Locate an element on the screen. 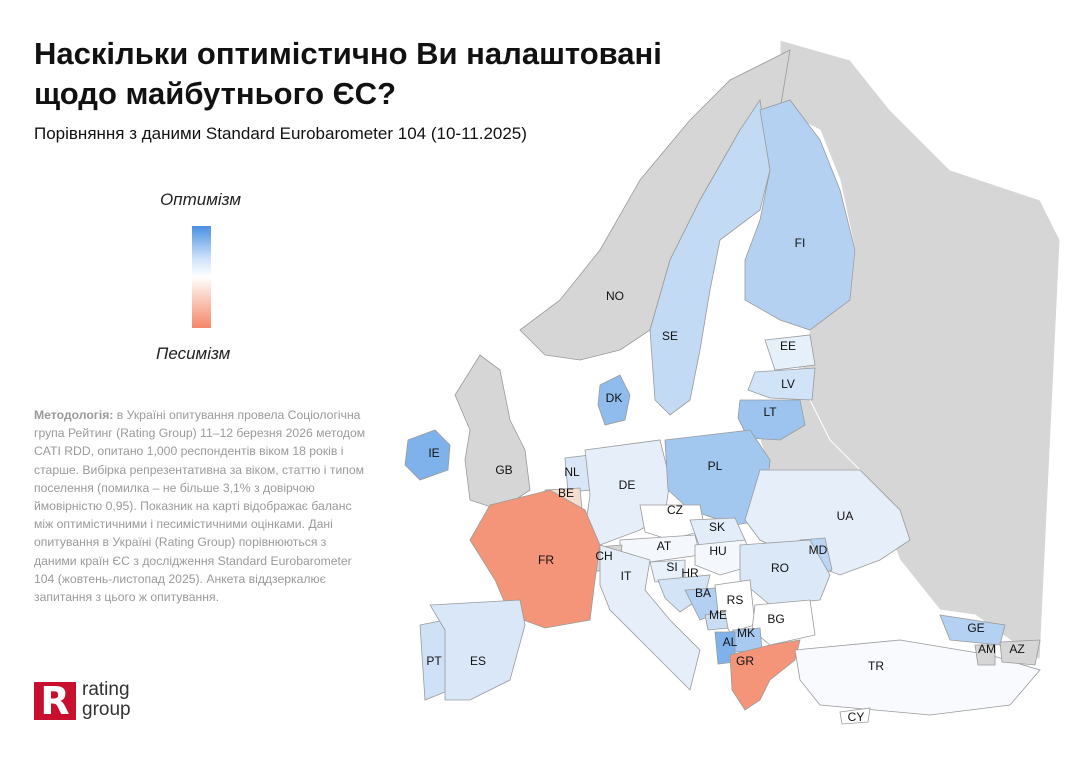 The height and width of the screenshot is (768, 1080). country-label-CZ: CZ is located at coordinates (675, 510).